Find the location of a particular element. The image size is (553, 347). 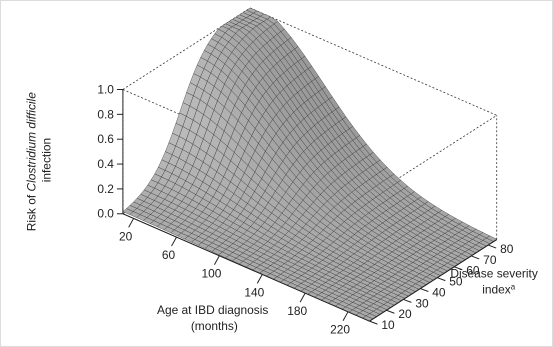

x-axis-label-line1: Age at IBD diagnosis is located at coordinates (212, 310).